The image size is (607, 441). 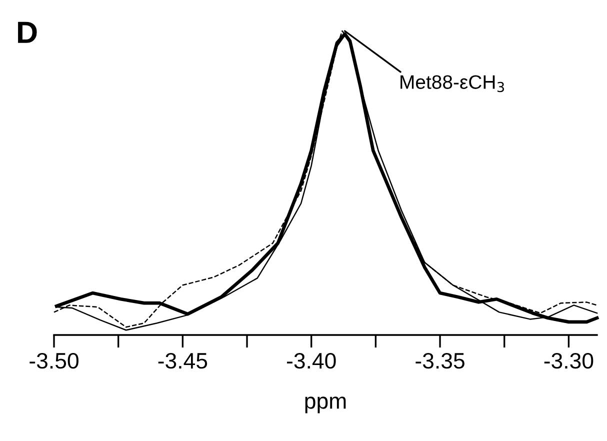 What do you see at coordinates (569, 360) in the screenshot?
I see `x-tick-label: -3.30` at bounding box center [569, 360].